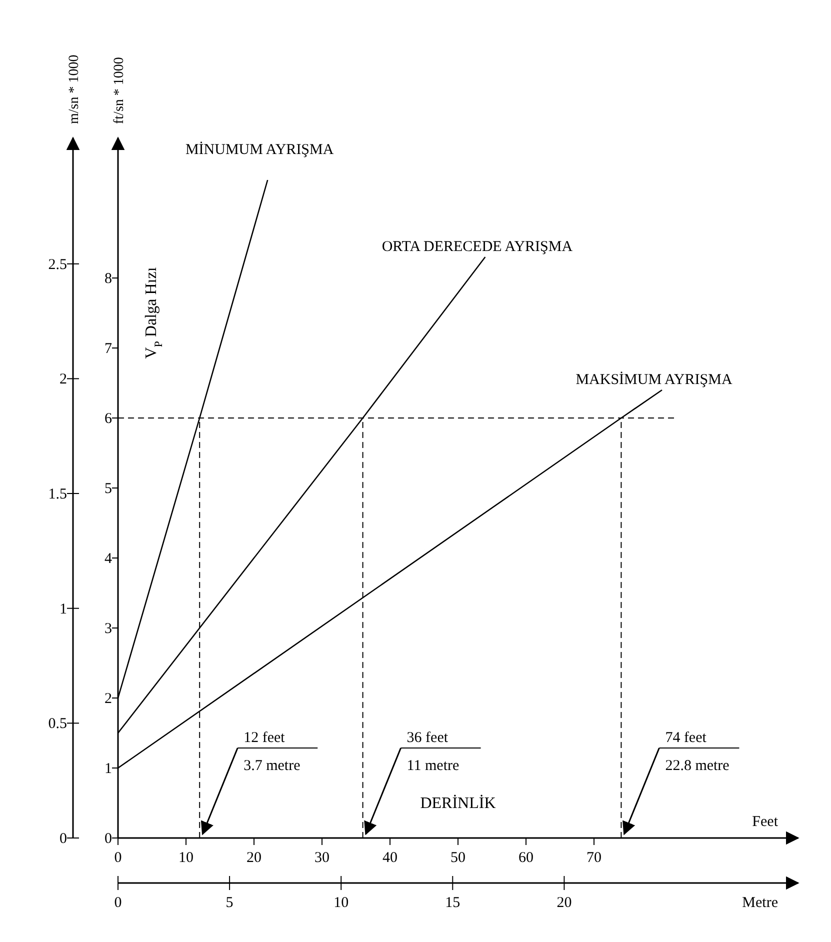 The height and width of the screenshot is (942, 831). I want to click on y-tick-label: 2, so click(108, 699).